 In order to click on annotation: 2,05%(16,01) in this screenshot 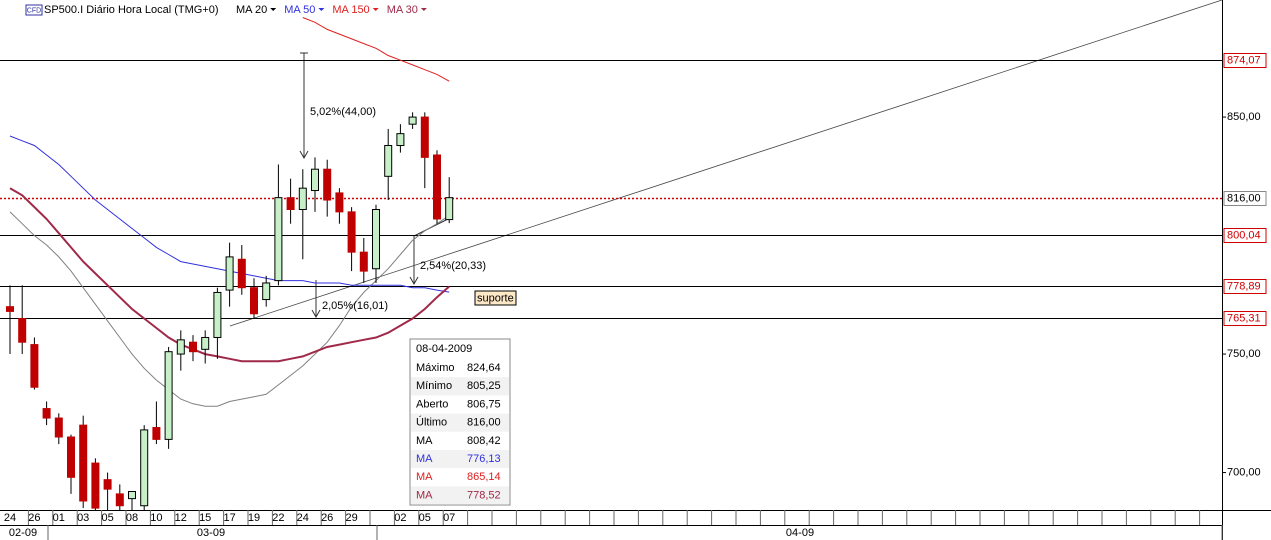, I will do `click(355, 306)`.